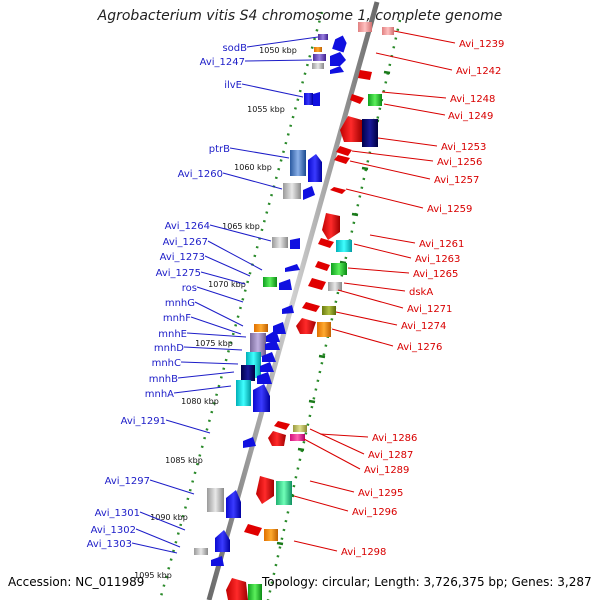  I want to click on kbp-label: 1085 kbp, so click(184, 460).